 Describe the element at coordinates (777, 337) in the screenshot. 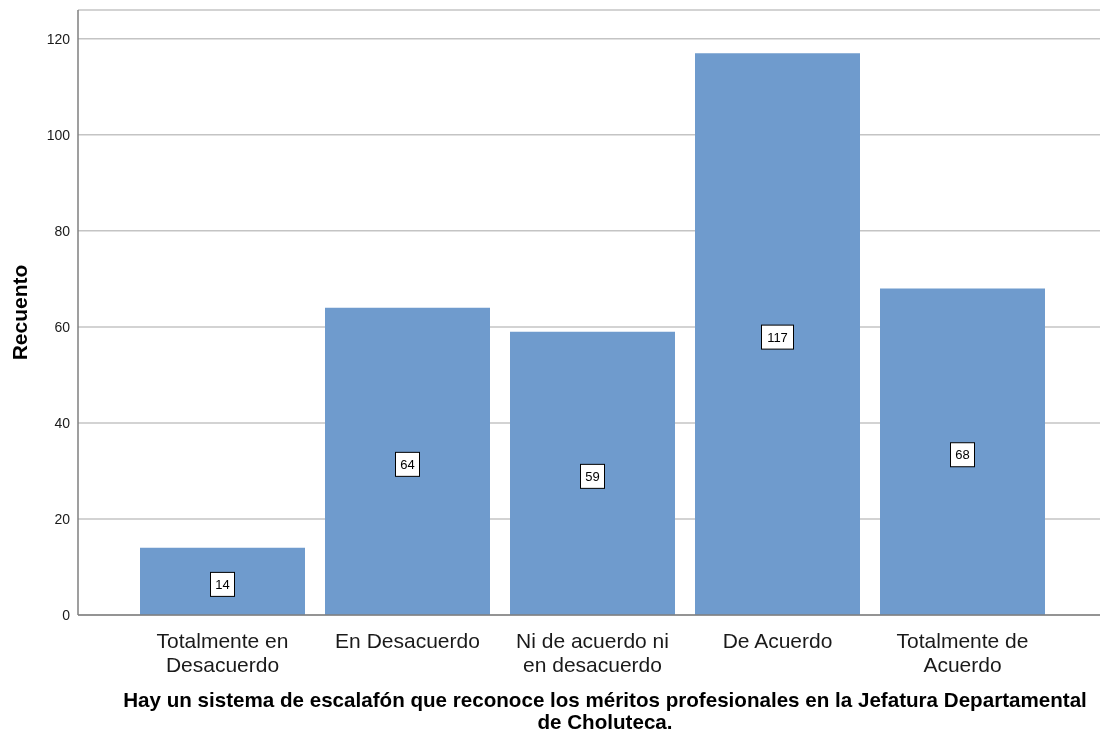

I see `data-label: 117` at that location.